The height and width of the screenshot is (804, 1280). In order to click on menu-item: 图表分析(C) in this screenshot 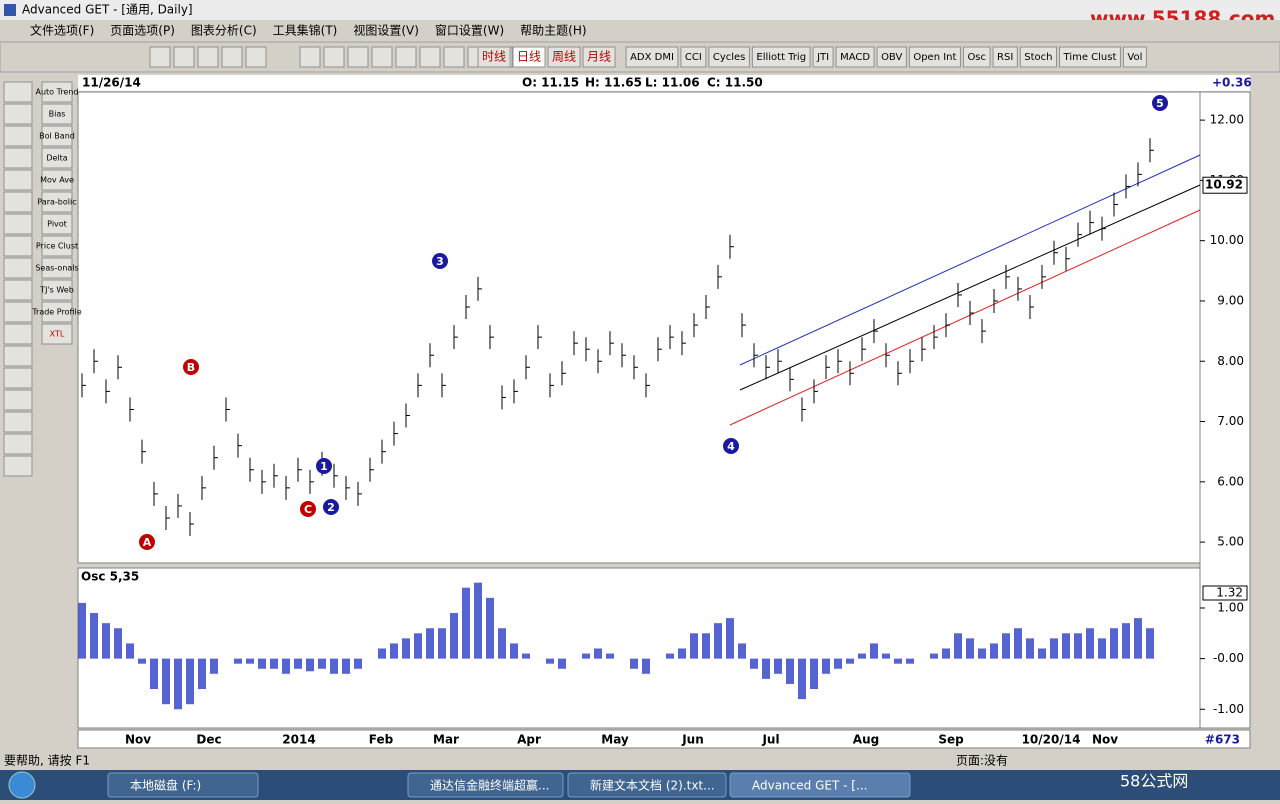, I will do `click(224, 31)`.